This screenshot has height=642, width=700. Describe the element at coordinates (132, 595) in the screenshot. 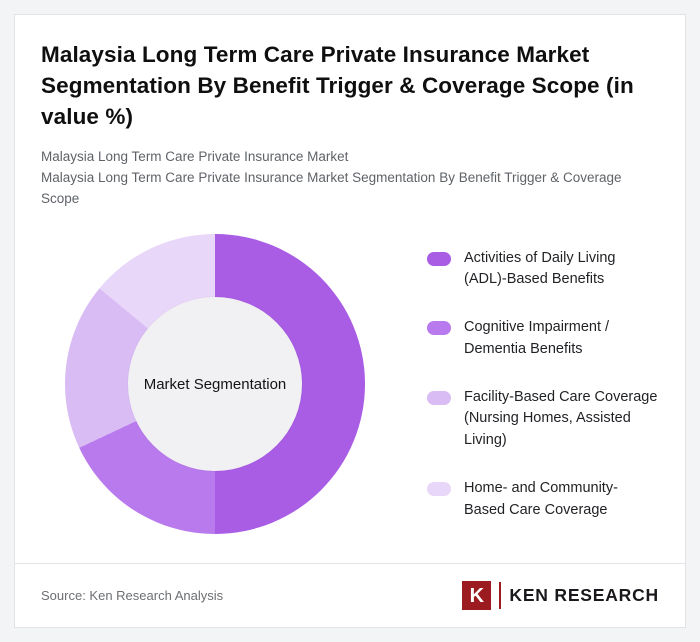

I see `source-text: Source: Ken Research Analysis` at that location.